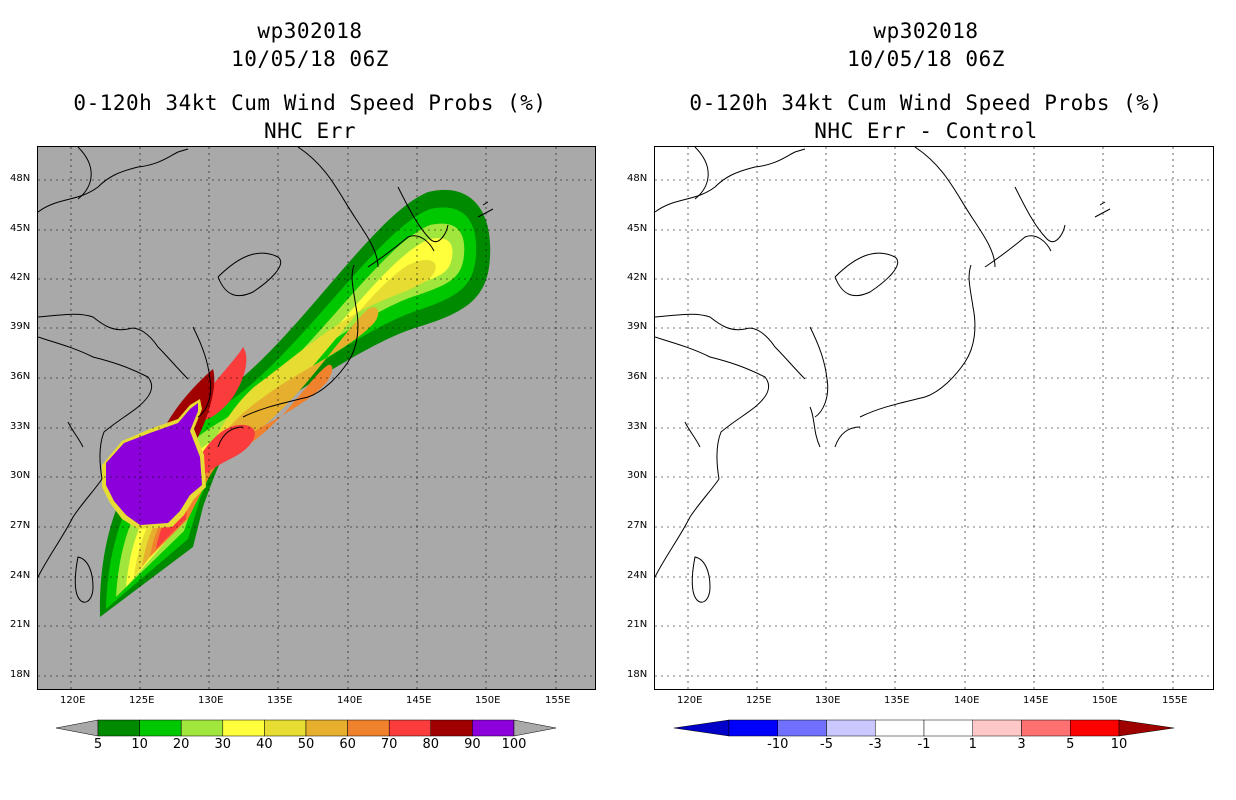 The image size is (1236, 800). I want to click on left-colorbar, so click(306, 728).